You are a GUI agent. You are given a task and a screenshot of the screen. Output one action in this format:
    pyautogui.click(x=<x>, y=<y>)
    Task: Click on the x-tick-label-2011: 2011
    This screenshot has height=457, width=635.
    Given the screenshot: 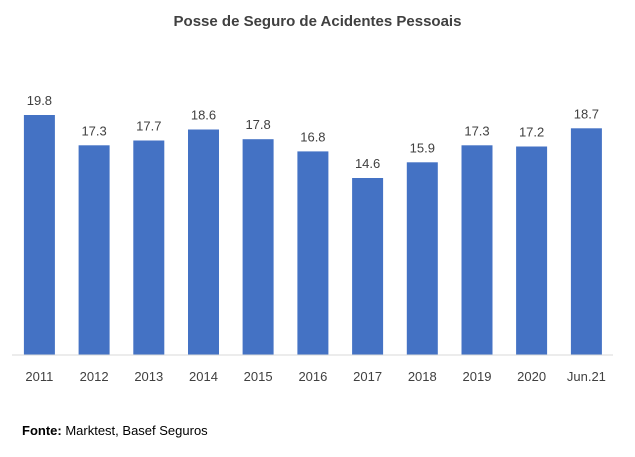 What is the action you would take?
    pyautogui.click(x=39, y=376)
    